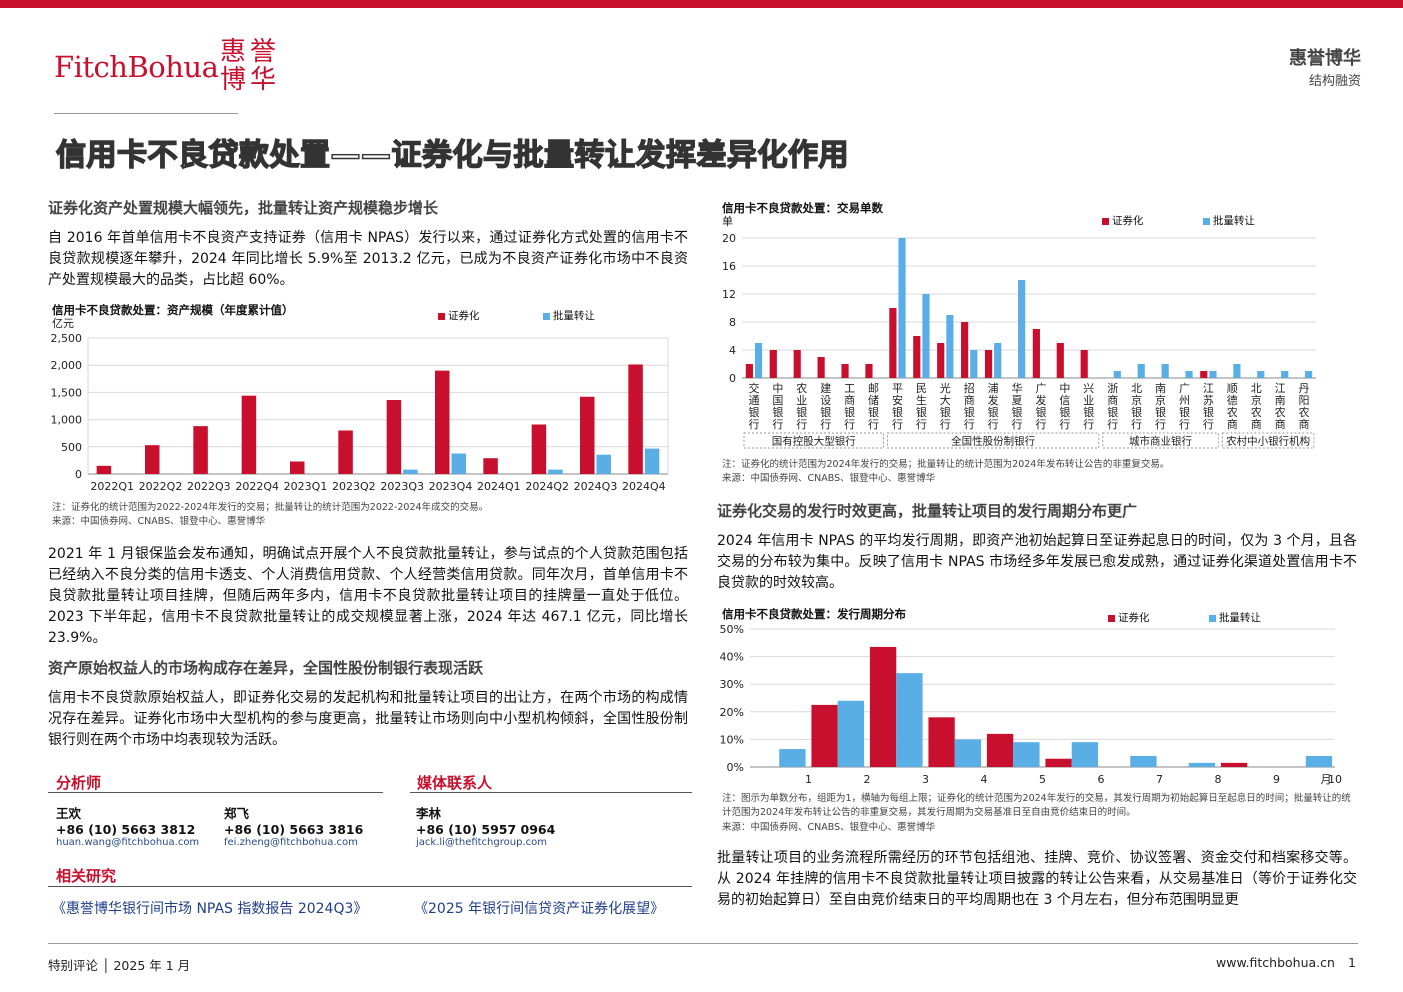 The height and width of the screenshot is (992, 1403). Describe the element at coordinates (644, 486) in the screenshot. I see `x-tick-label: 2024Q4` at that location.